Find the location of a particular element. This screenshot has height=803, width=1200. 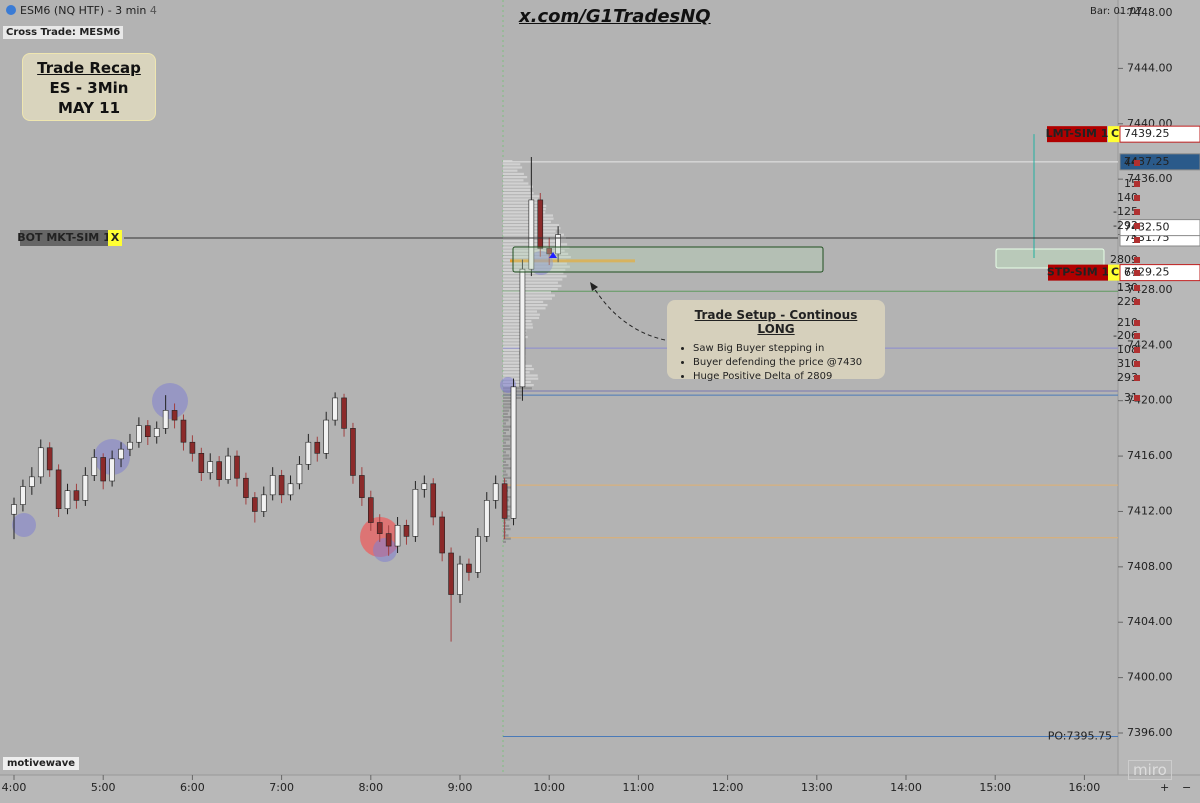

zoom-control: − is located at coordinates (1186, 787).